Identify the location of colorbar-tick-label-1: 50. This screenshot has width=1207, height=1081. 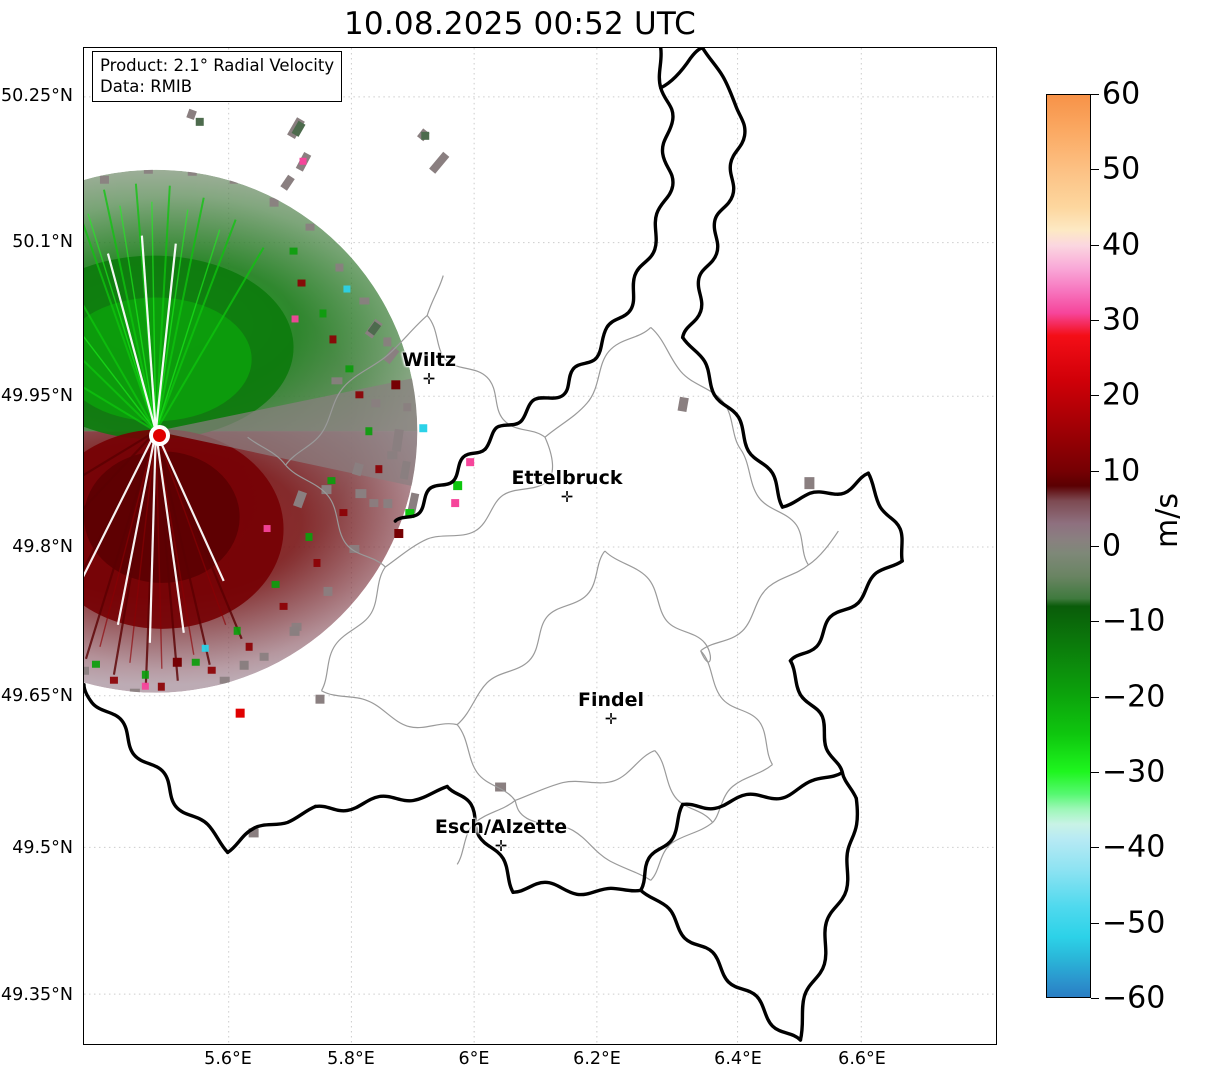
(1121, 169).